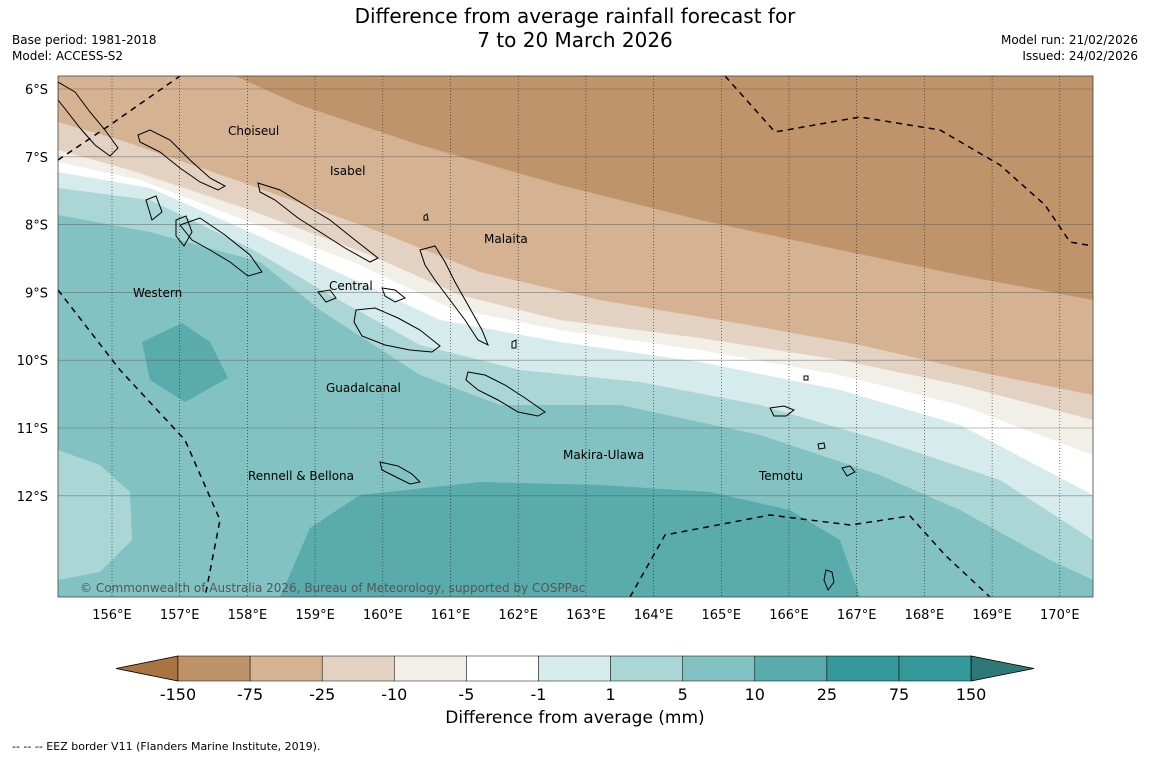  I want to click on region-western: Western, so click(157, 293).